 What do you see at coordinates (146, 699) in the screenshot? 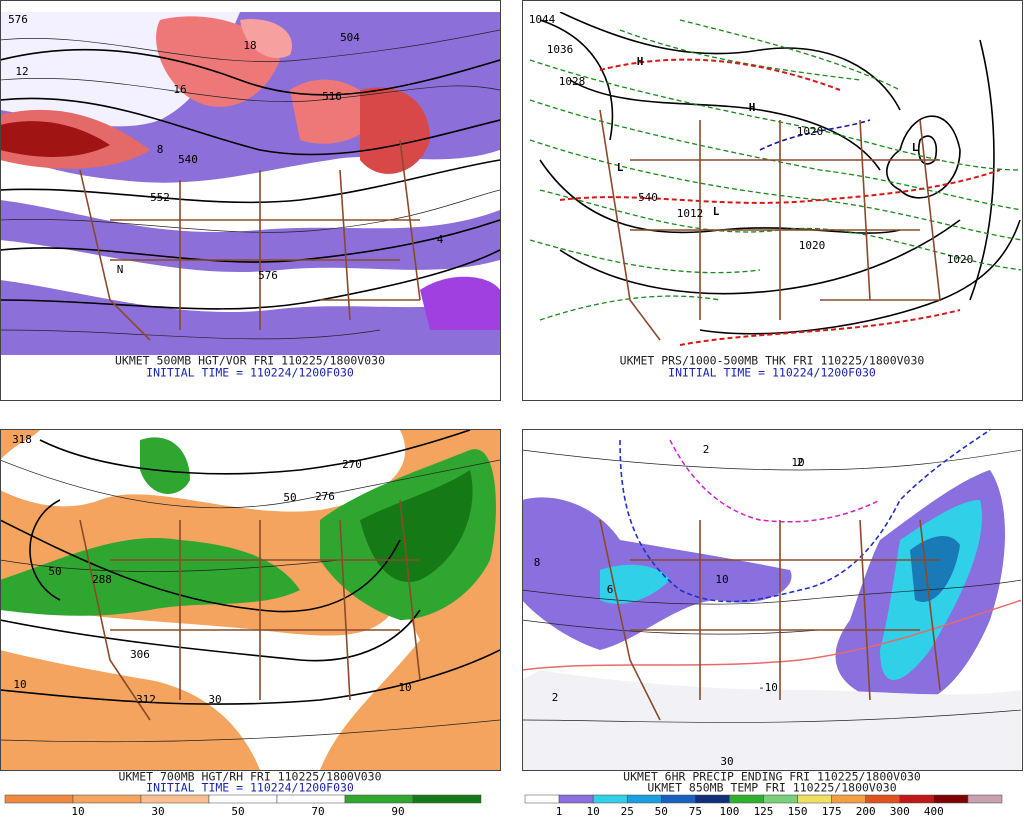
I see `contour-label: 312` at bounding box center [146, 699].